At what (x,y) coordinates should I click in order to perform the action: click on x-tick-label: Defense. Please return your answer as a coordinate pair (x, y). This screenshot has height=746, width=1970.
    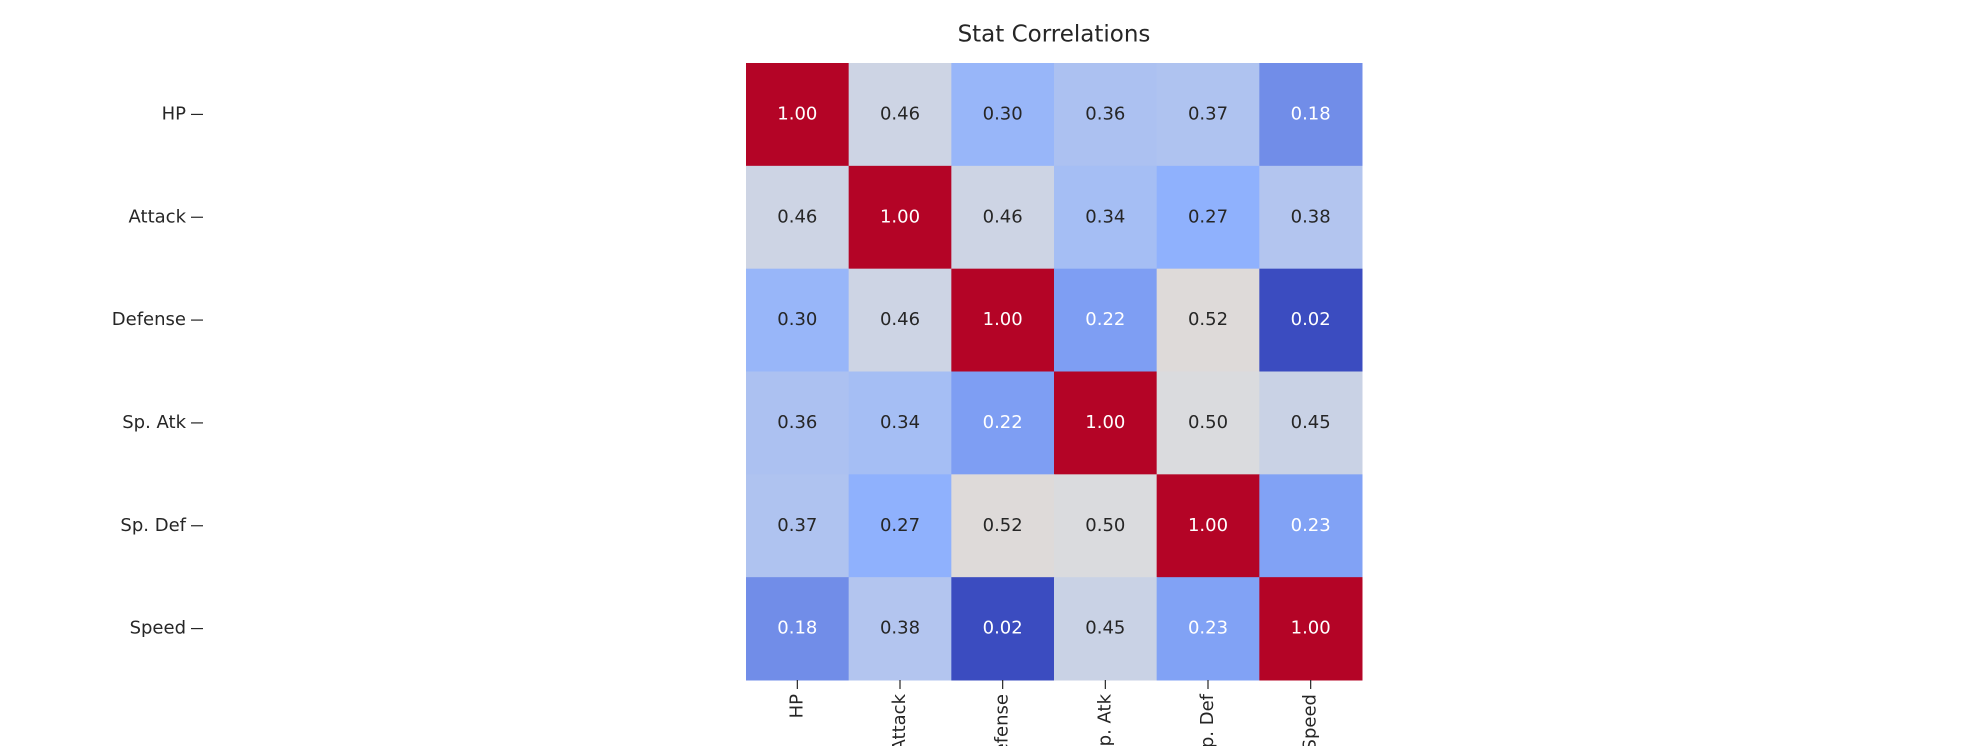
    Looking at the image, I should click on (1002, 720).